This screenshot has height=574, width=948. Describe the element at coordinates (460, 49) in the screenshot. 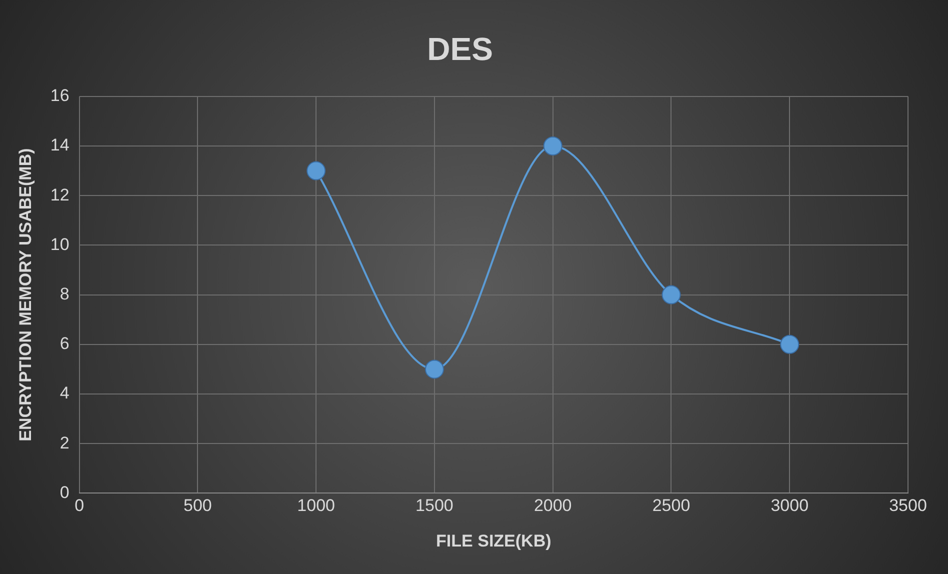

I see `chart-title: DES` at that location.